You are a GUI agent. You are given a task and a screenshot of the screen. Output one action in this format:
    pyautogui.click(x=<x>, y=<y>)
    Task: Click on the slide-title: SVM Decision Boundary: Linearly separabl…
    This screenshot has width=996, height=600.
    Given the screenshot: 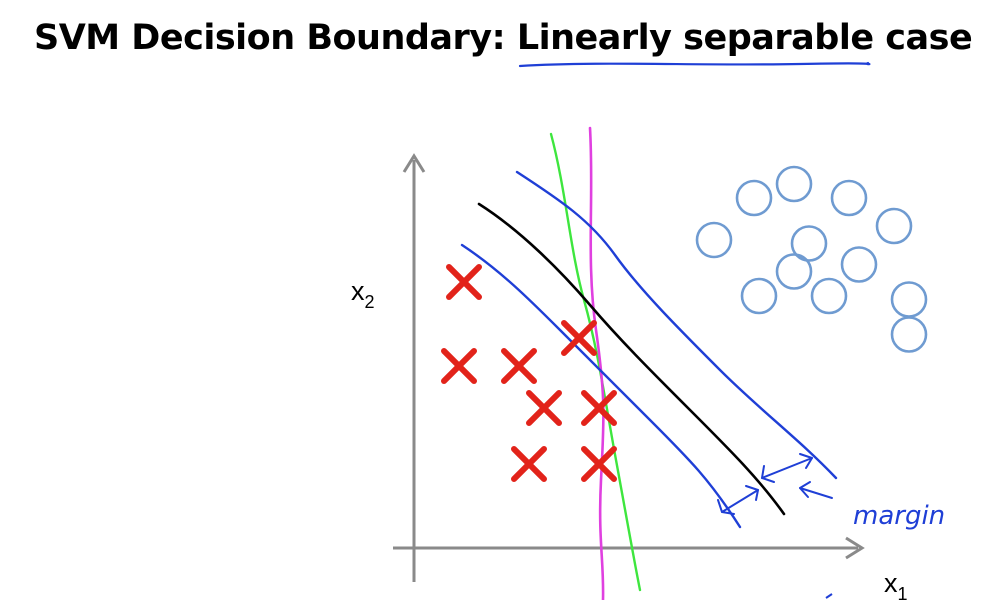 What is the action you would take?
    pyautogui.click(x=503, y=38)
    